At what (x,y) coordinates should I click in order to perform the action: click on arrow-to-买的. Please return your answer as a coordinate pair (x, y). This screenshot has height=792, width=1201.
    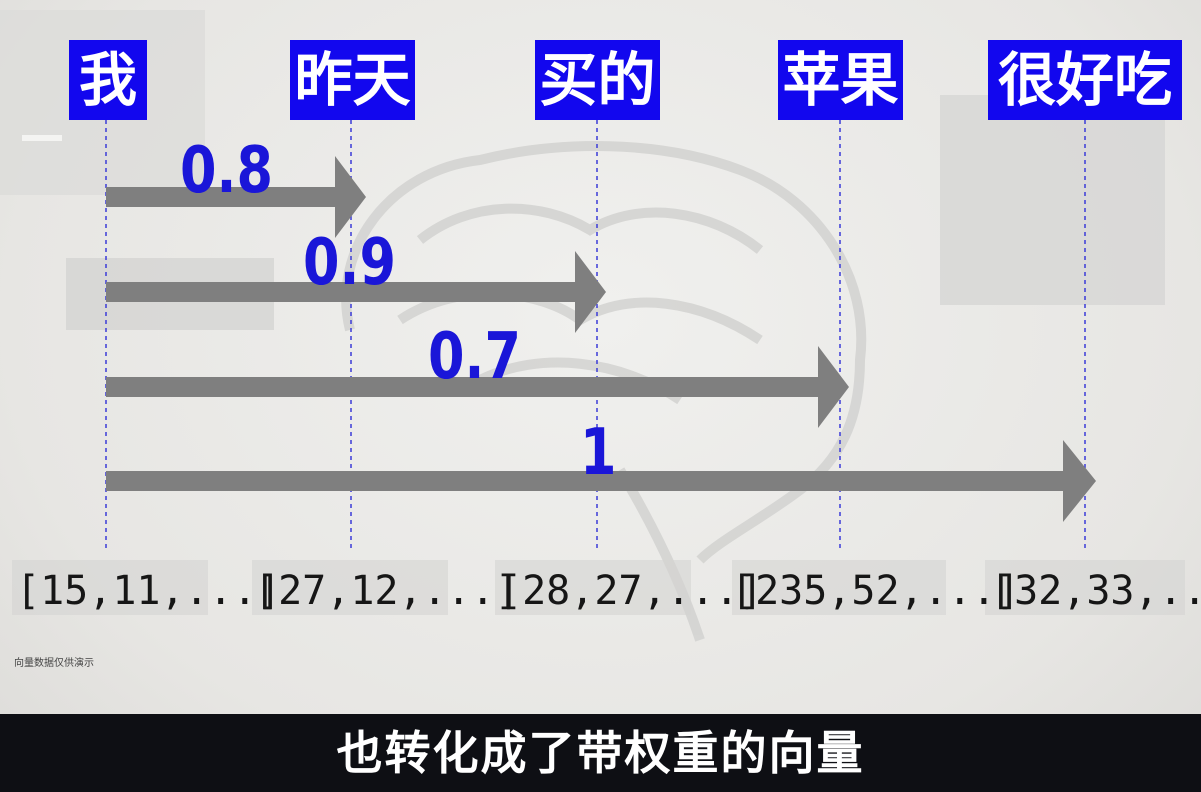
    Looking at the image, I should click on (356, 292).